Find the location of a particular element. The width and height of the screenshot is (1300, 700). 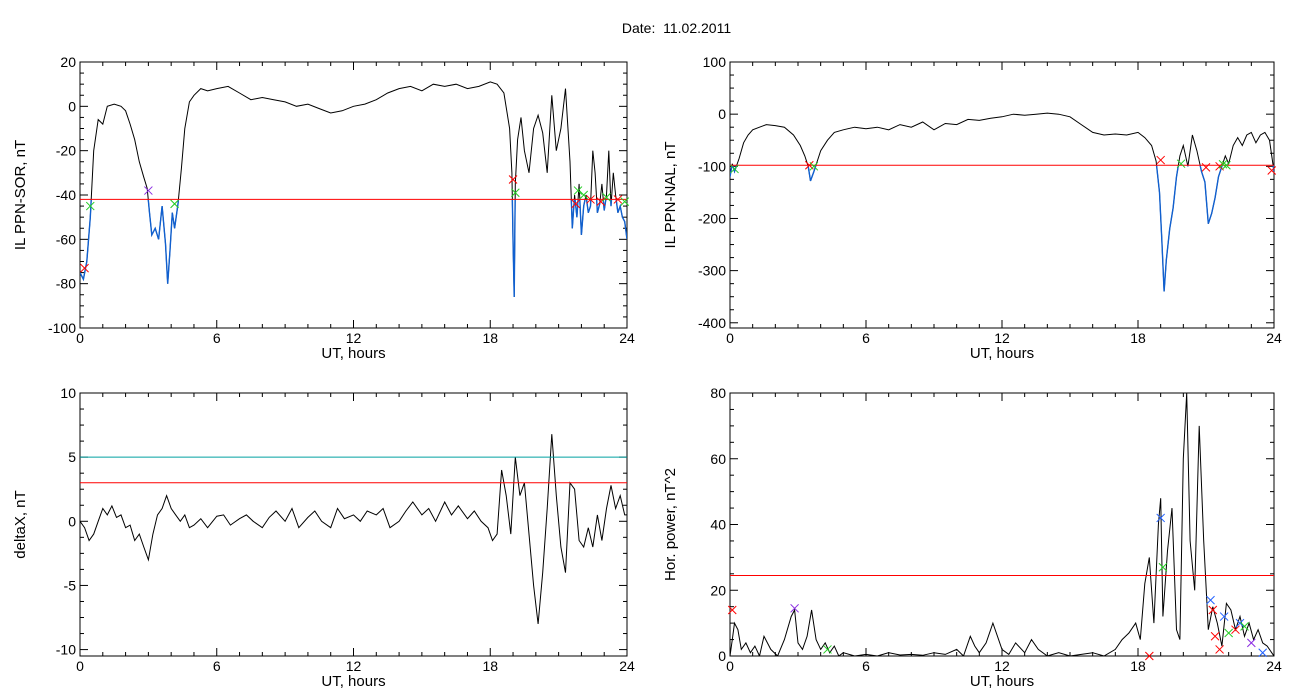

y-tick-label: -200 is located at coordinates (712, 218).